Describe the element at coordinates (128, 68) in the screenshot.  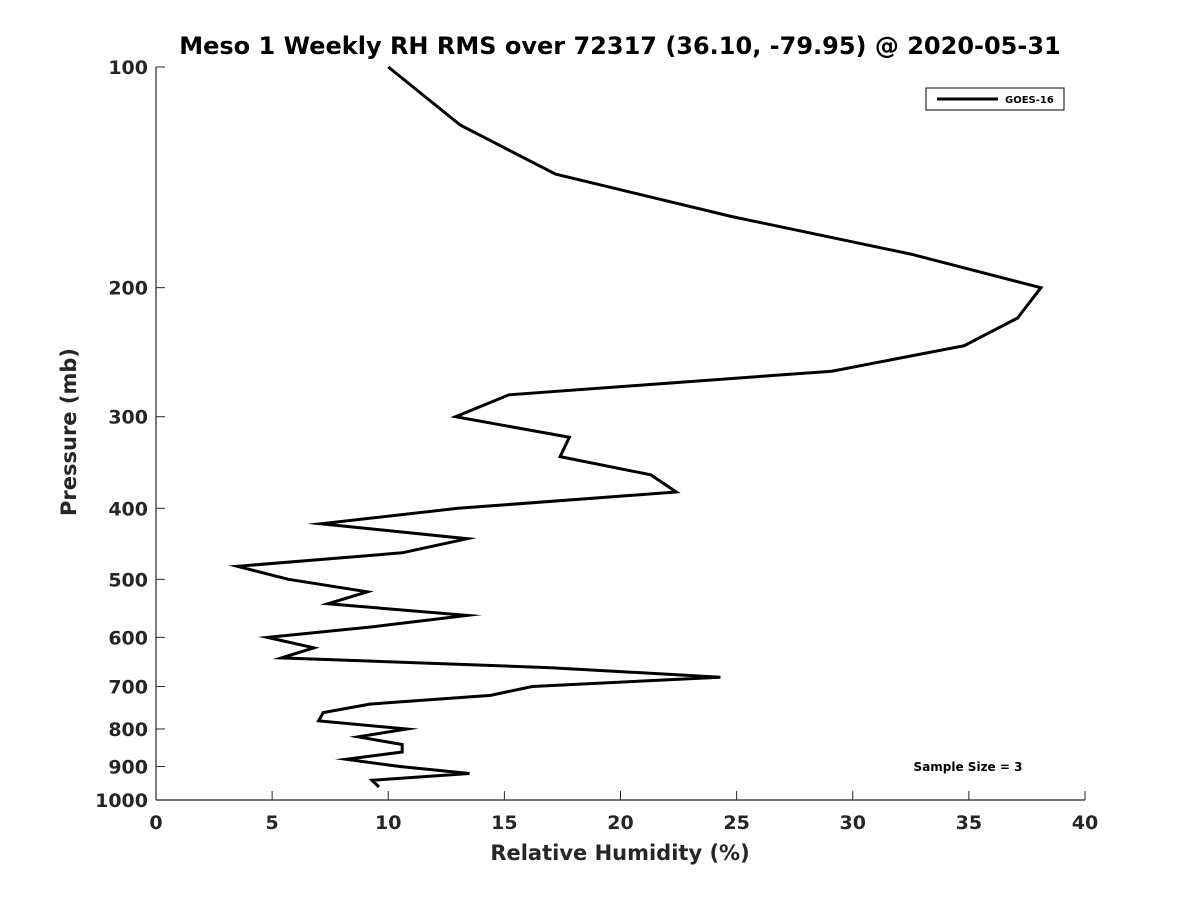
I see `y-tick-label: 100` at that location.